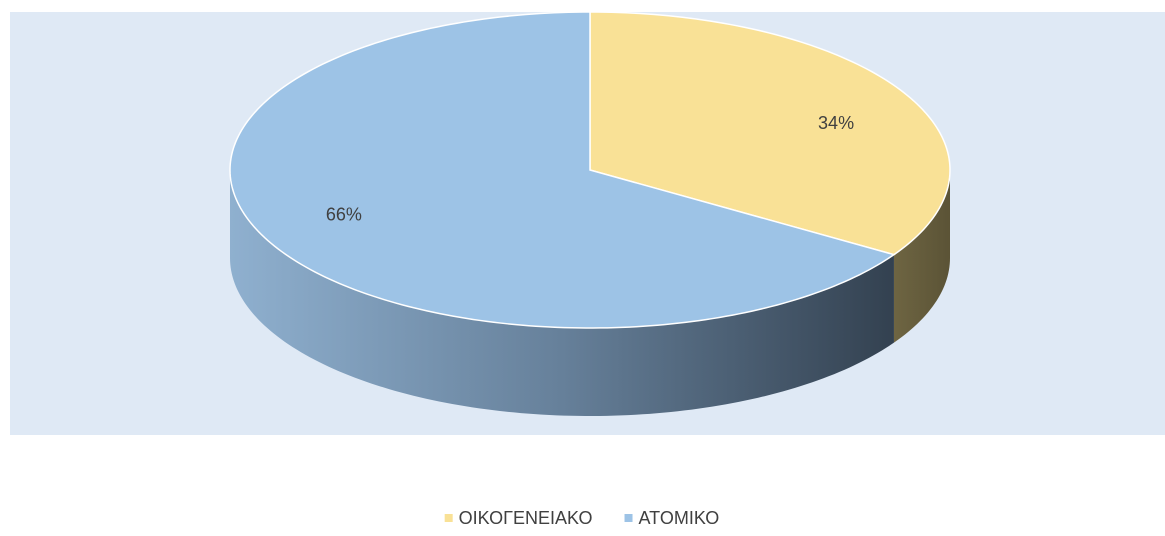  I want to click on legend: ΟΙΚΟΓΕΝΕΙΑΚΟ ΑΤΟΜΙΚΟ, so click(582, 518).